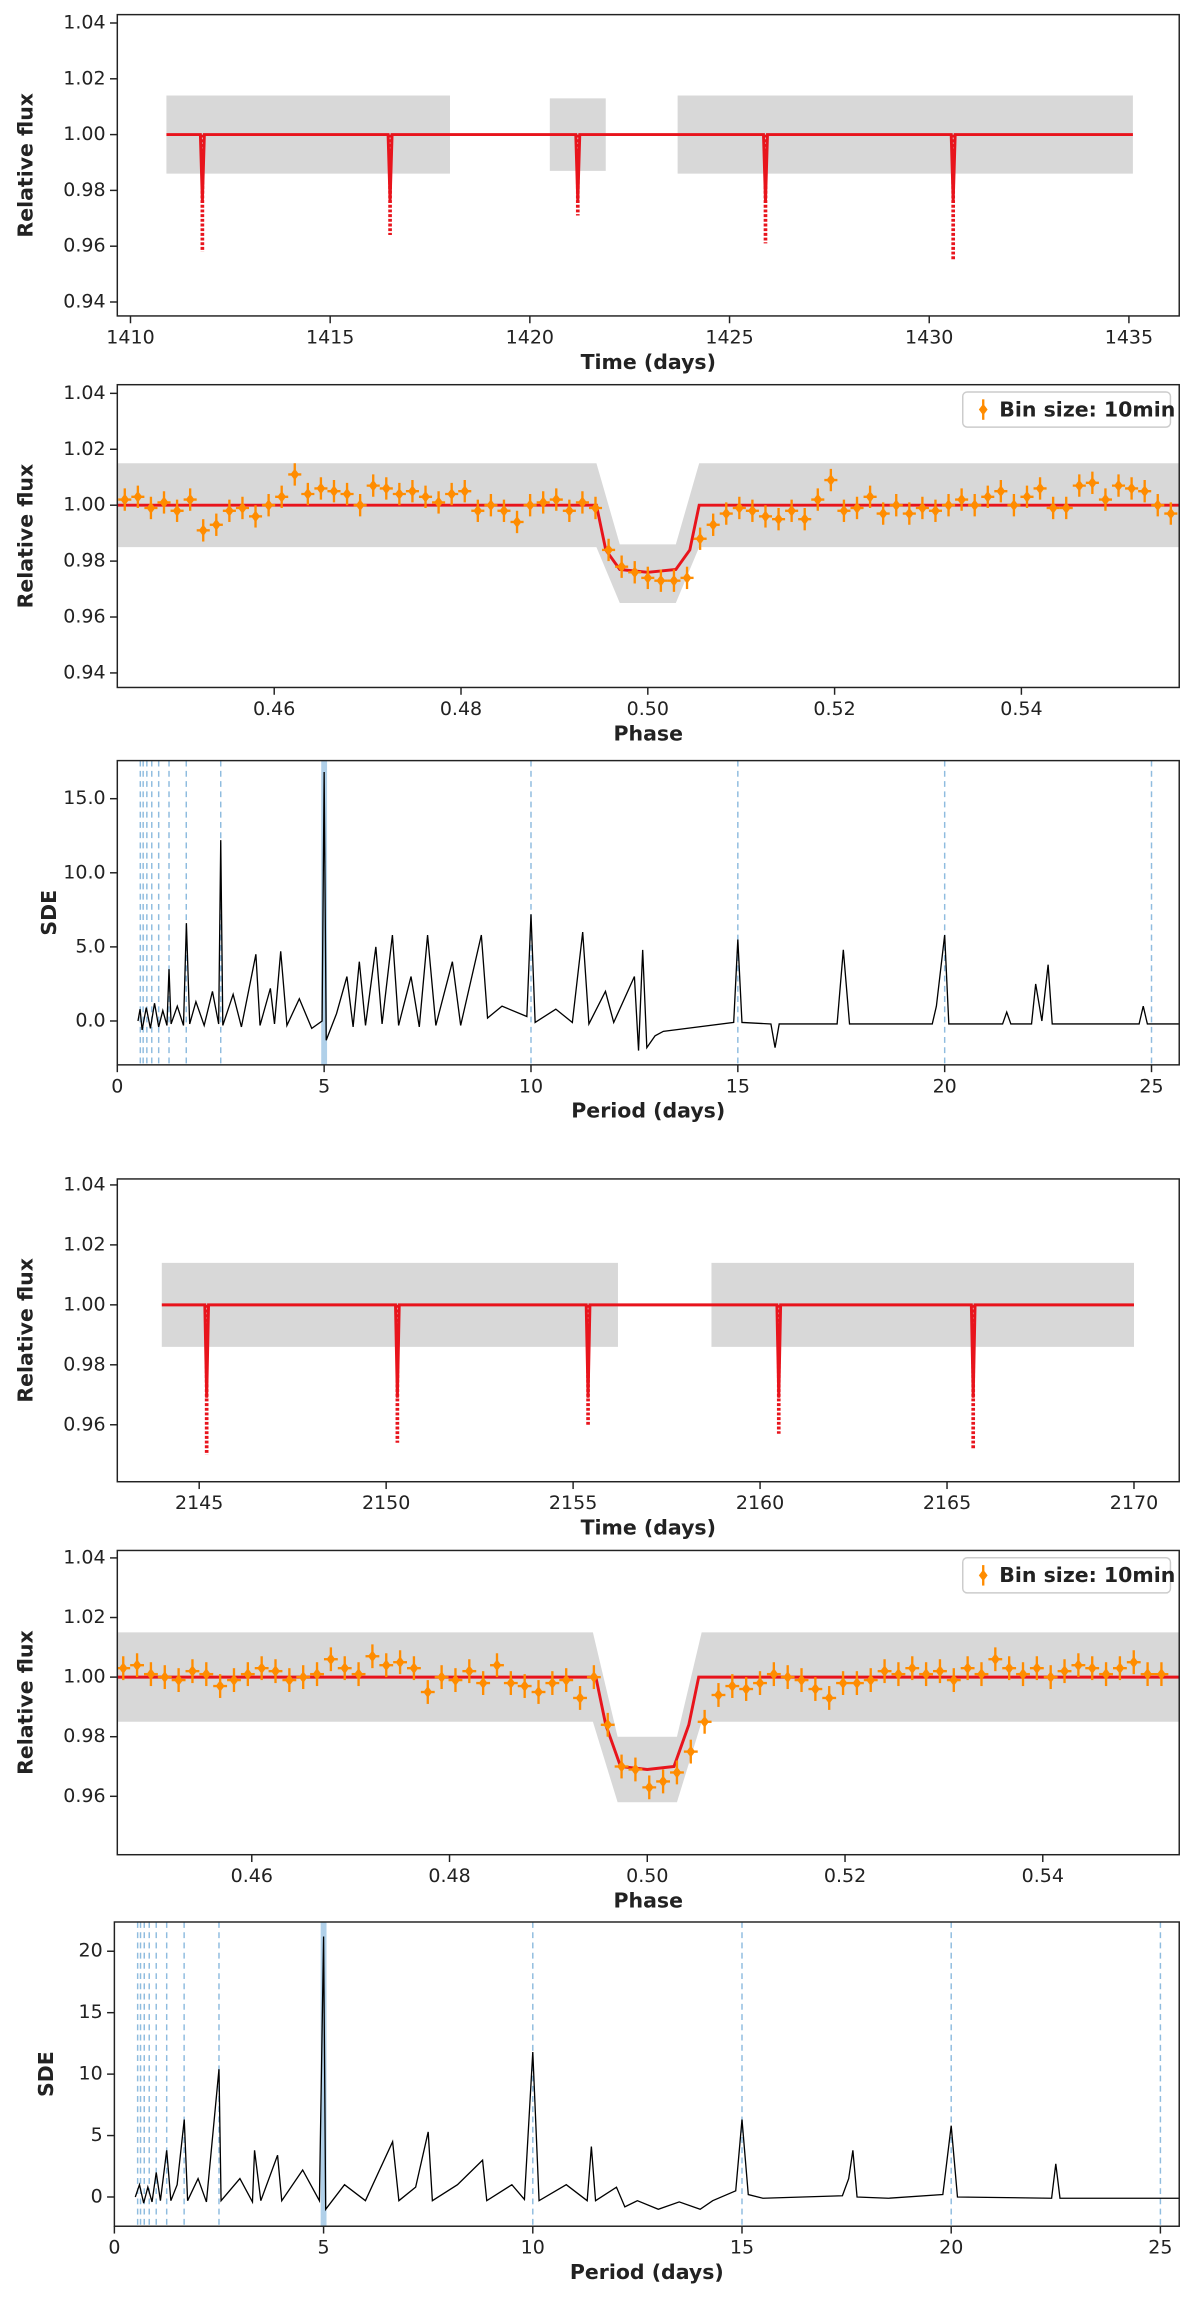  What do you see at coordinates (84, 301) in the screenshot?
I see `y-tick-label: 0.94` at bounding box center [84, 301].